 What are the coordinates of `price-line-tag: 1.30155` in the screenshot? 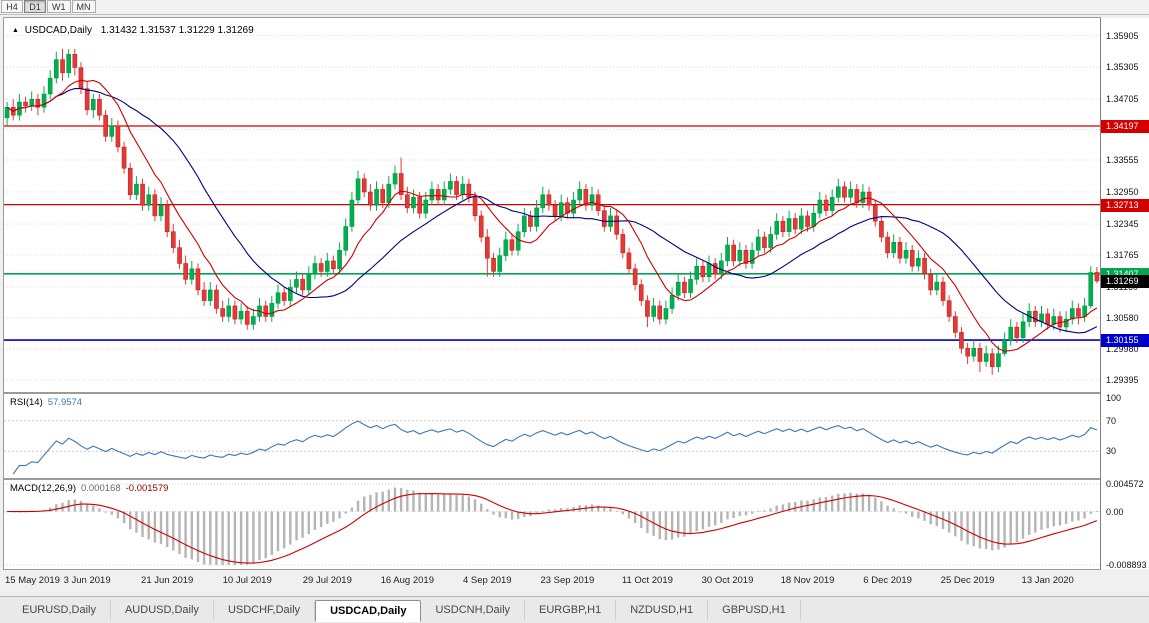 It's located at (1125, 341).